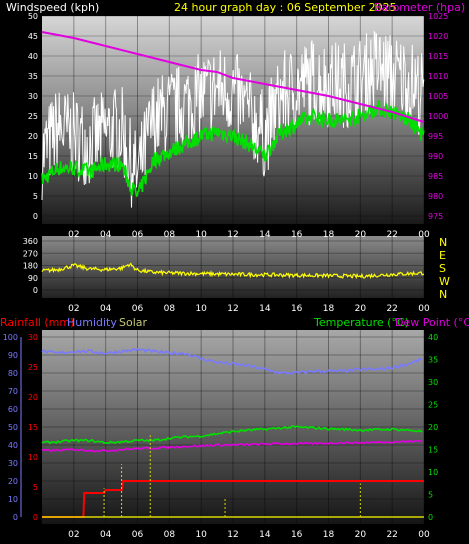  I want to click on direction-y-tick-label: 0, so click(35, 290).